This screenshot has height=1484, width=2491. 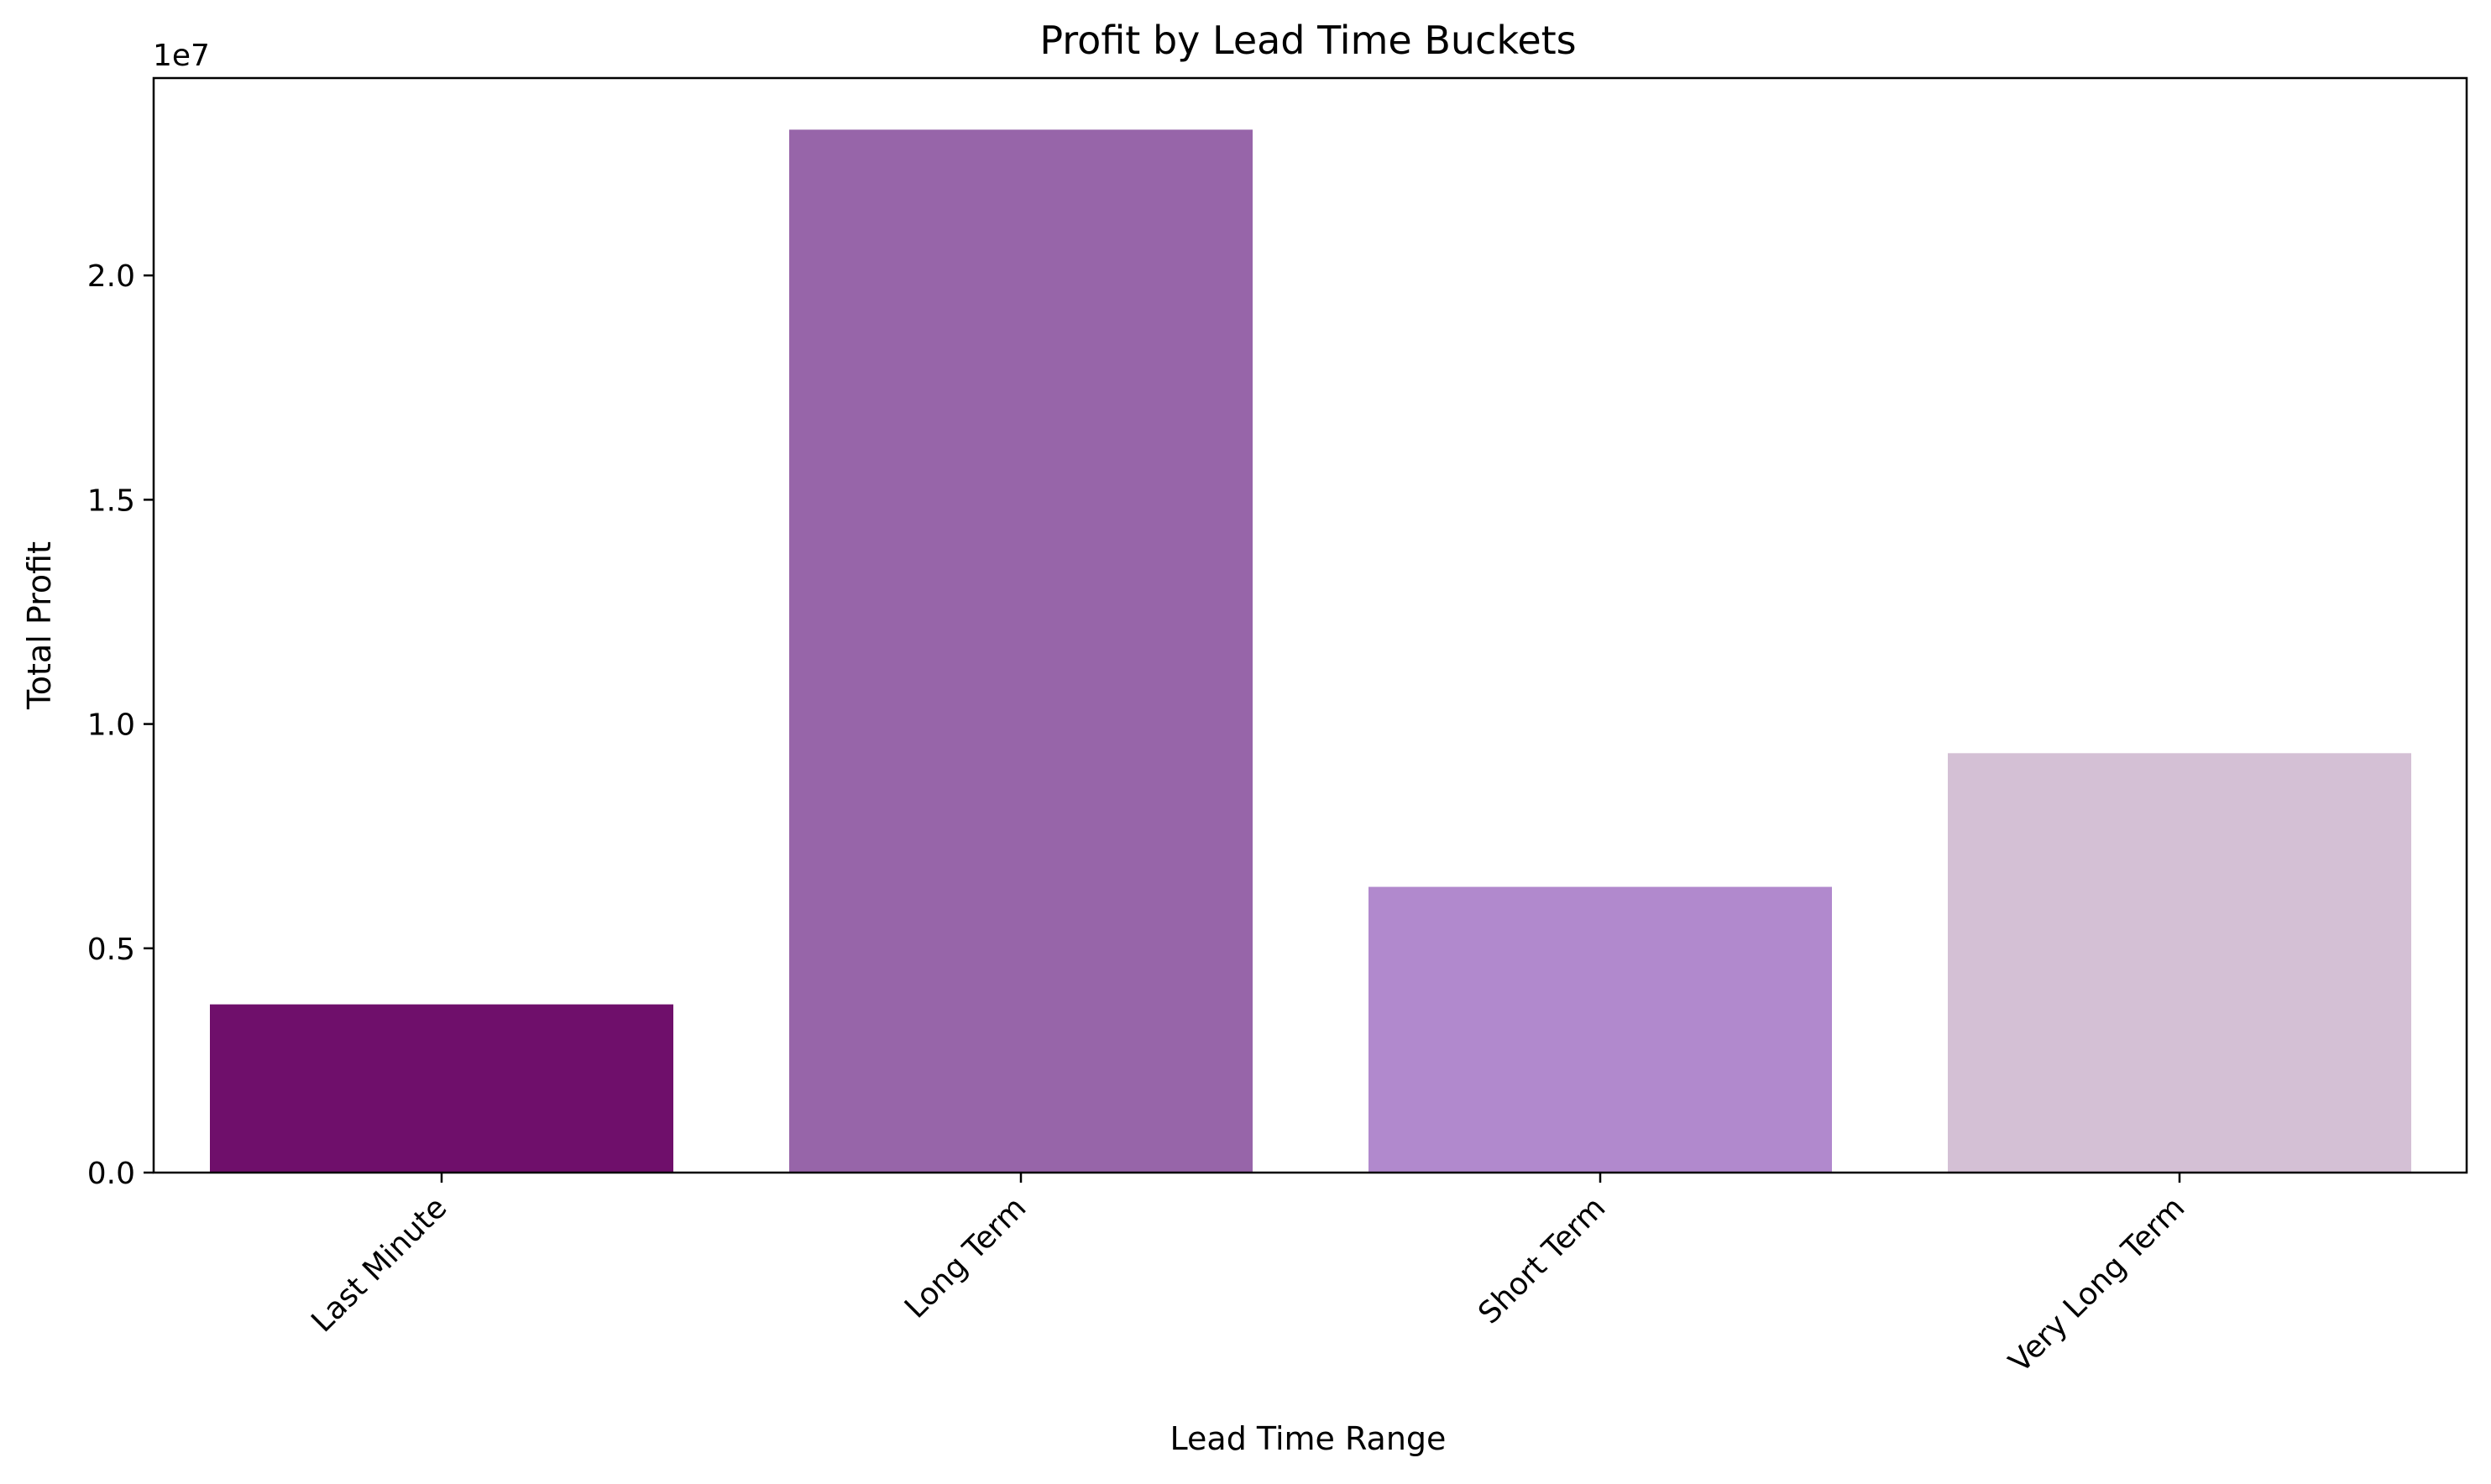 What do you see at coordinates (1021, 651) in the screenshot?
I see `bar-long-term` at bounding box center [1021, 651].